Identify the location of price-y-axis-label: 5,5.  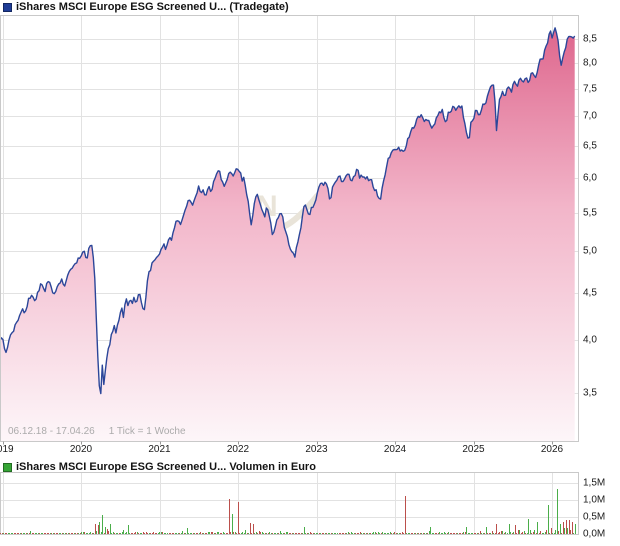
(590, 213).